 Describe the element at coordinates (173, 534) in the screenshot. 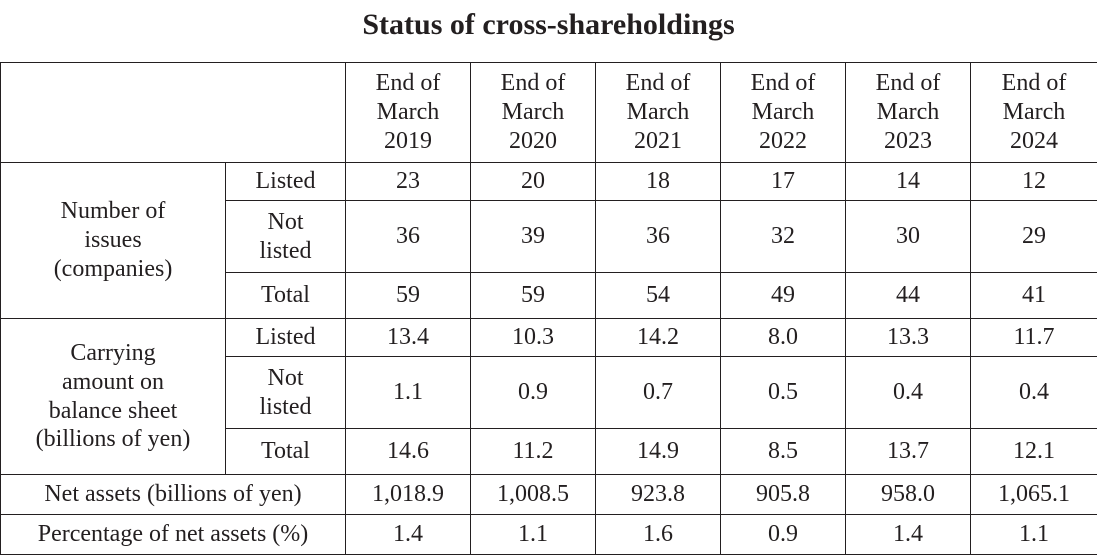

I see `footer-label-percentage-net-assets: Percentage of net assets (%)` at that location.